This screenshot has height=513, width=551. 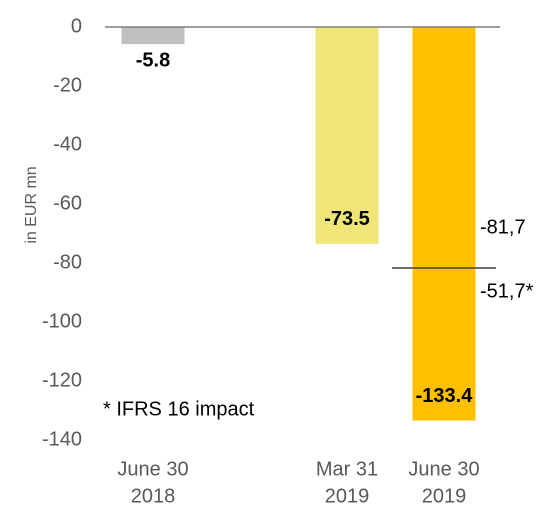 What do you see at coordinates (31, 204) in the screenshot?
I see `y-axis-label: in EUR mn` at bounding box center [31, 204].